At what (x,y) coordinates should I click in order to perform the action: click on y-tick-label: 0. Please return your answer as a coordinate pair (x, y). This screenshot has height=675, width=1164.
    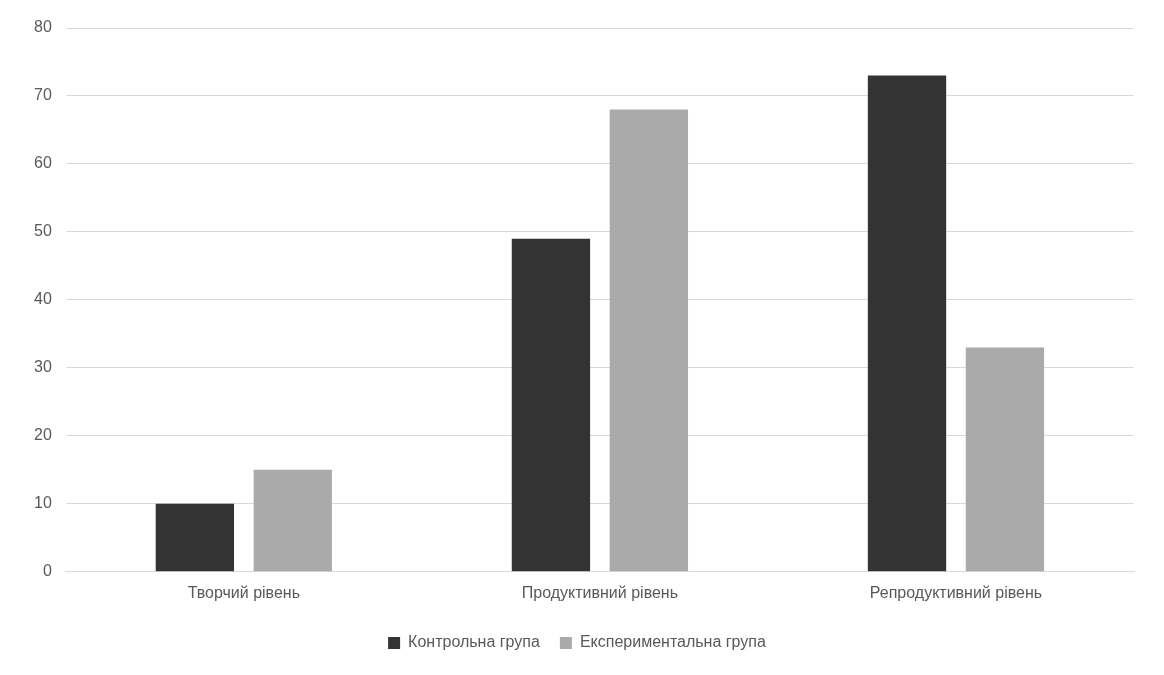
    Looking at the image, I should click on (47, 571).